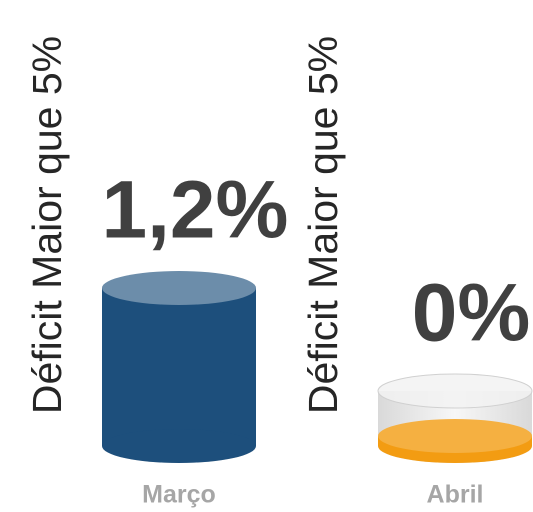 The width and height of the screenshot is (533, 512). I want to click on value-label: 1,2%, so click(195, 210).